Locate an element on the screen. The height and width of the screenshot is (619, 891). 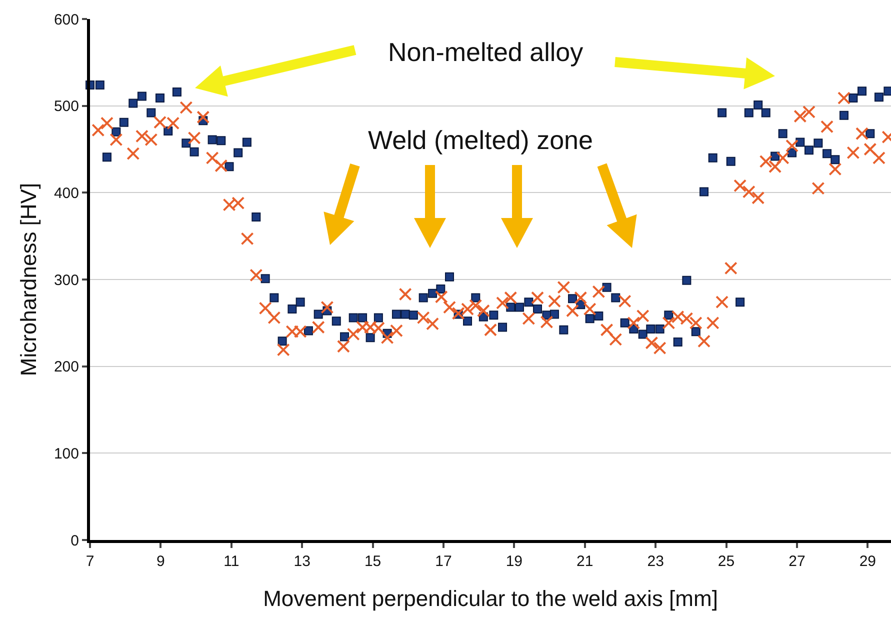
x-tick-label: 11 is located at coordinates (232, 561).